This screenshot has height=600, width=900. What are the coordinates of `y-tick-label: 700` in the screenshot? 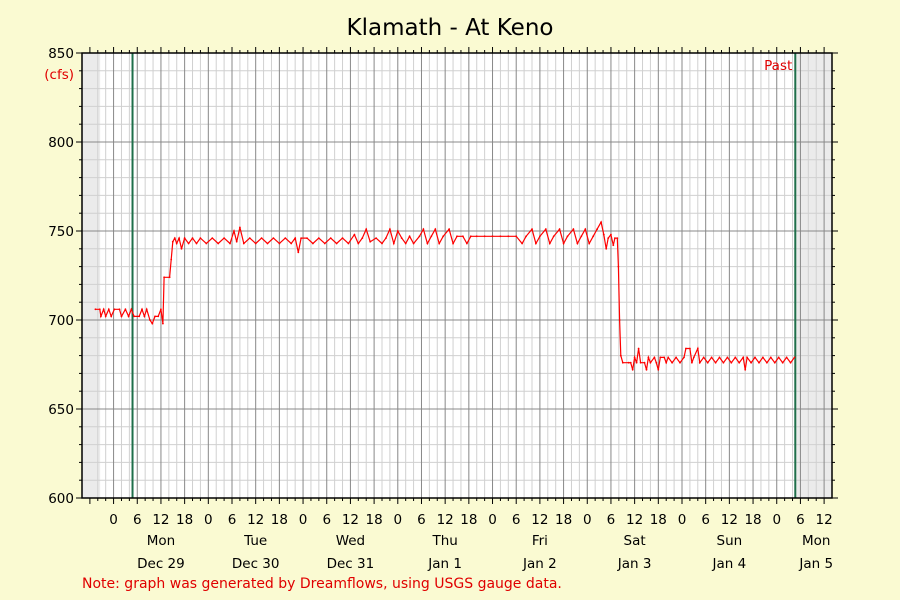 It's located at (61, 321).